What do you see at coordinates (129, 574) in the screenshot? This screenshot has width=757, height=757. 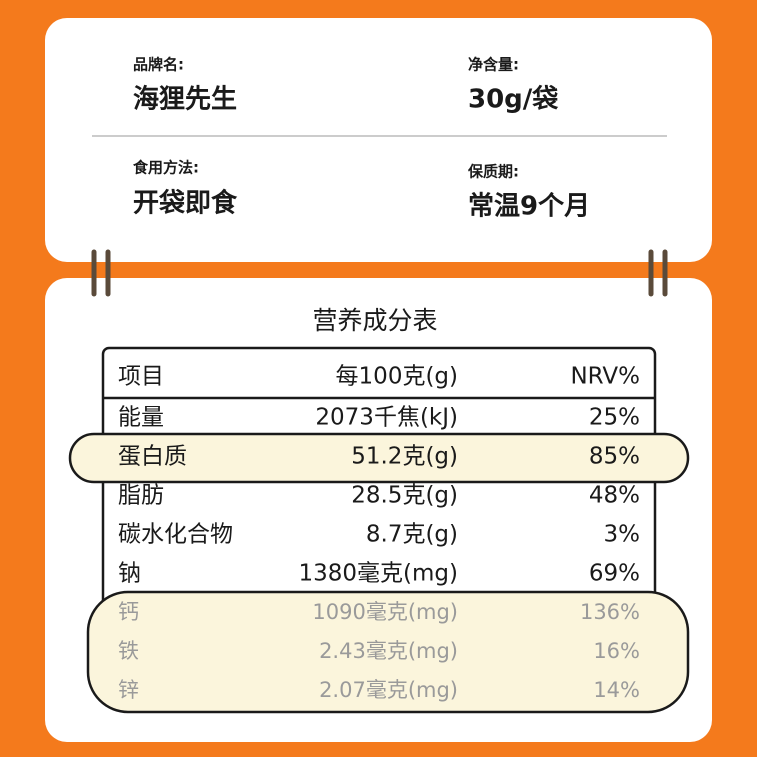 I see `table-cell: 钠` at bounding box center [129, 574].